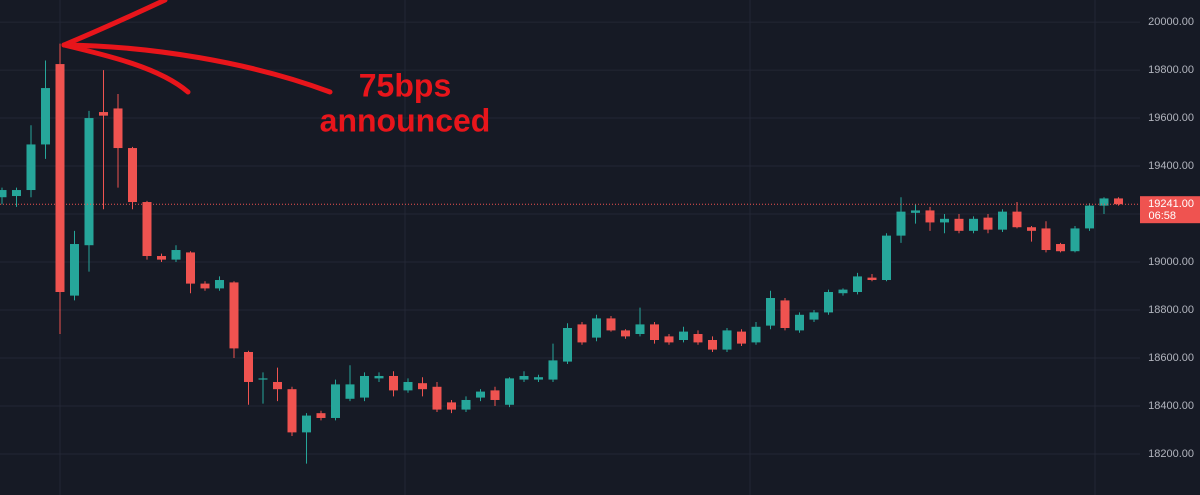 This screenshot has height=495, width=1200. What do you see at coordinates (1171, 262) in the screenshot?
I see `y-tick-label: 19000.00` at bounding box center [1171, 262].